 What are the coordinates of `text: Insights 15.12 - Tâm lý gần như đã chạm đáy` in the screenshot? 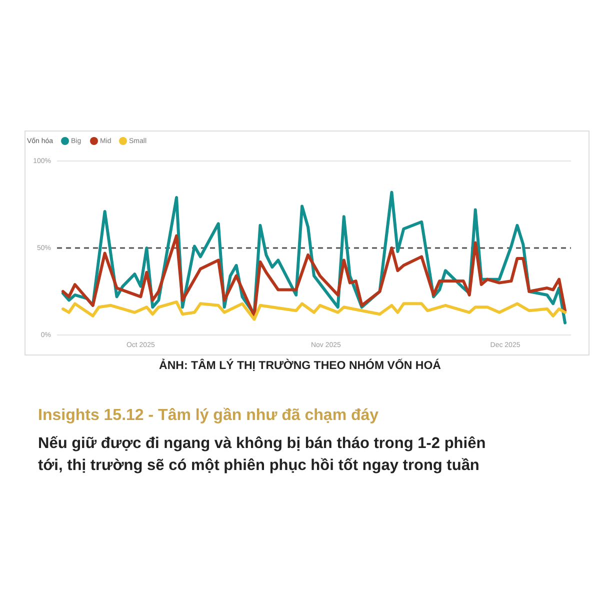 It's located at (208, 415).